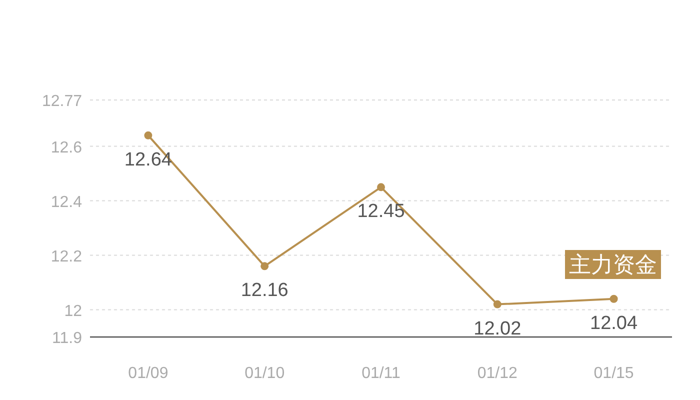 This screenshot has height=400, width=700. Describe the element at coordinates (66, 147) in the screenshot. I see `y-tick-label: 12.6` at that location.